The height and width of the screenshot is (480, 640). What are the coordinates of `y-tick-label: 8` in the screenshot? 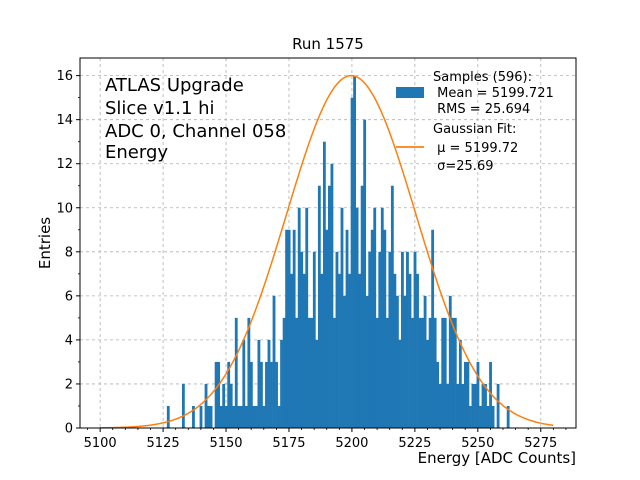 It's located at (69, 252).